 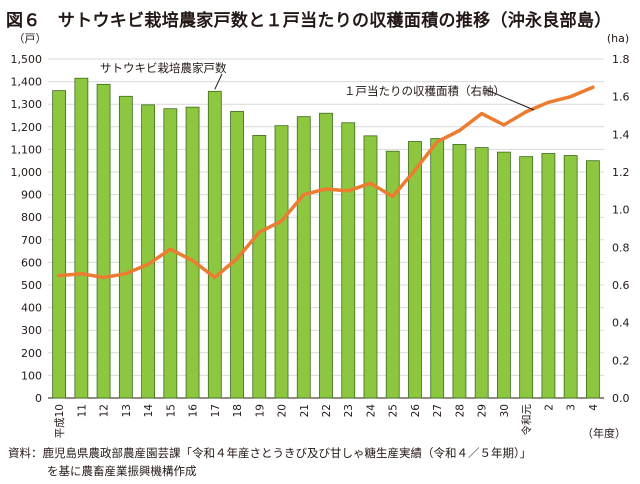 What do you see at coordinates (163, 68) in the screenshot?
I see `bar-series-label: サトウキビ栽培農家戸数` at bounding box center [163, 68].